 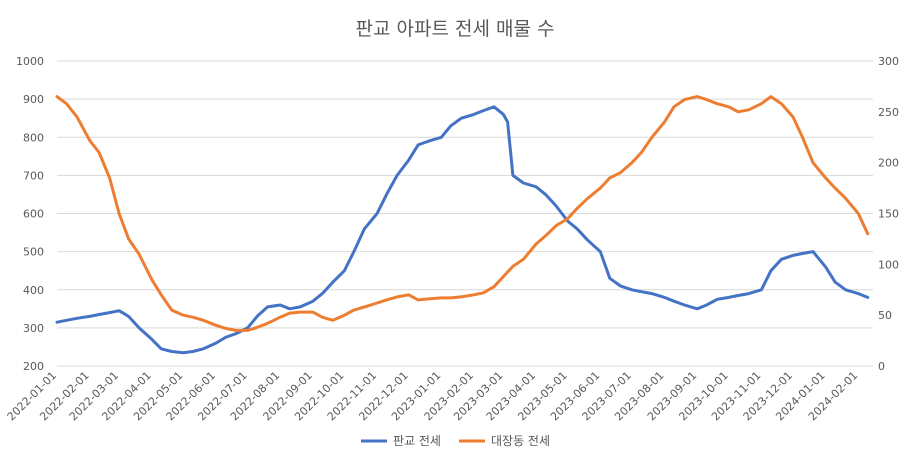 What do you see at coordinates (30, 61) in the screenshot?
I see `left-tick-label: 1000` at bounding box center [30, 61].